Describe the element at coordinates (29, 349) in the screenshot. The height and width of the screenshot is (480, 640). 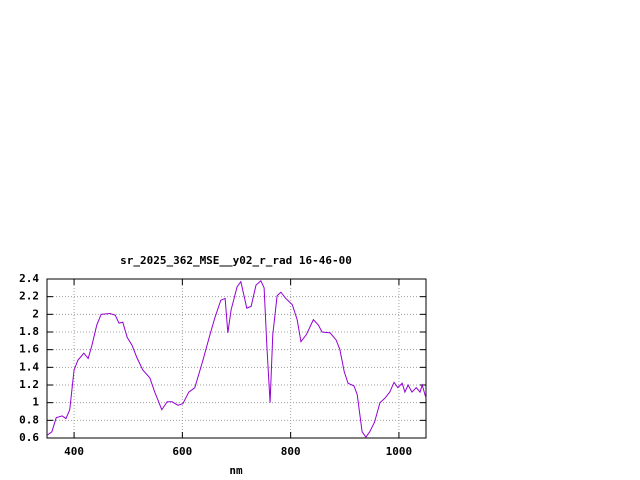
I see `y-tick-label: 1.6` at that location.